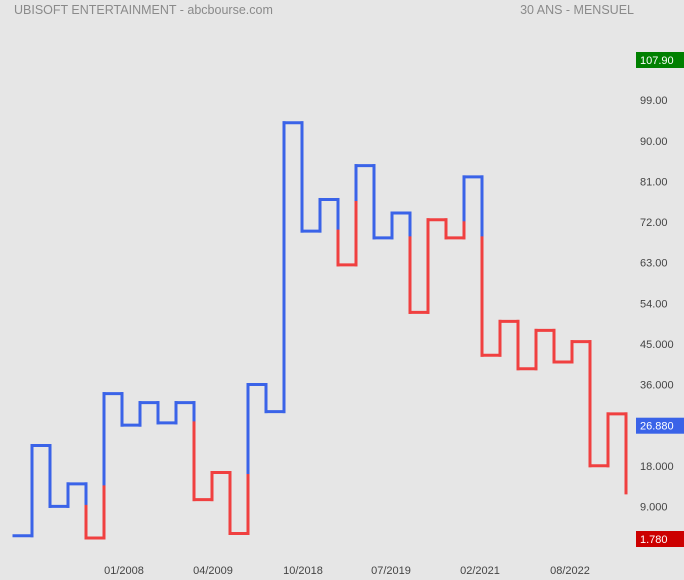  Describe the element at coordinates (577, 10) in the screenshot. I see `chart-period: 30 ANS - MENSUEL` at that location.